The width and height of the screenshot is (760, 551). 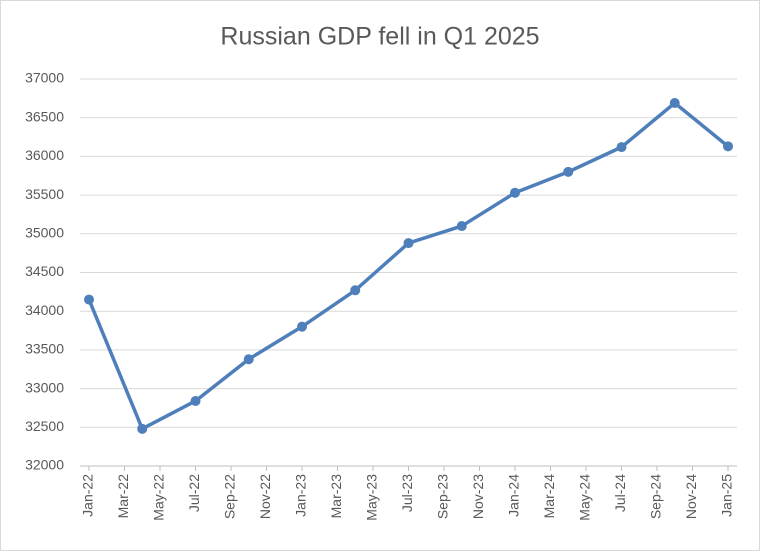 I want to click on x-tick-label: May-22, so click(x=159, y=497).